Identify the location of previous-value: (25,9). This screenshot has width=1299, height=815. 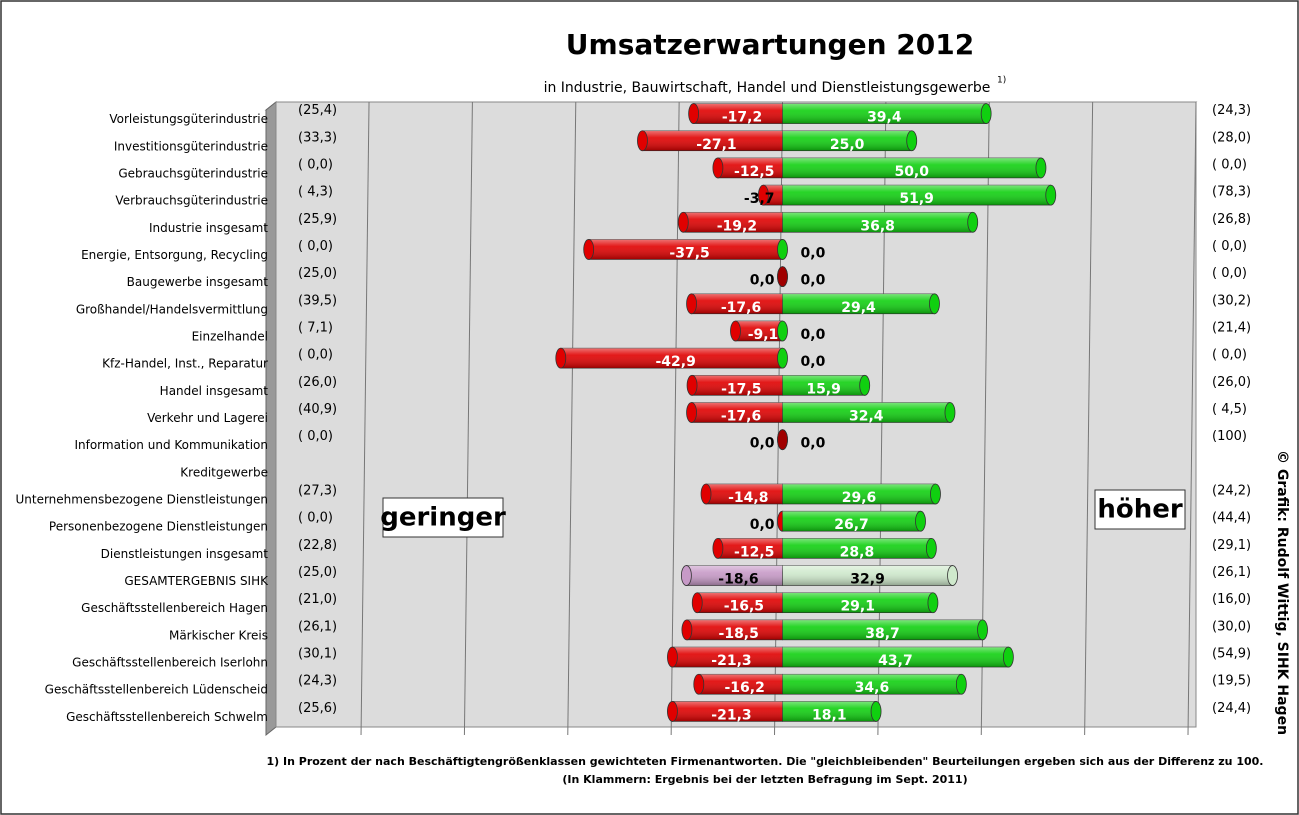
(317, 219).